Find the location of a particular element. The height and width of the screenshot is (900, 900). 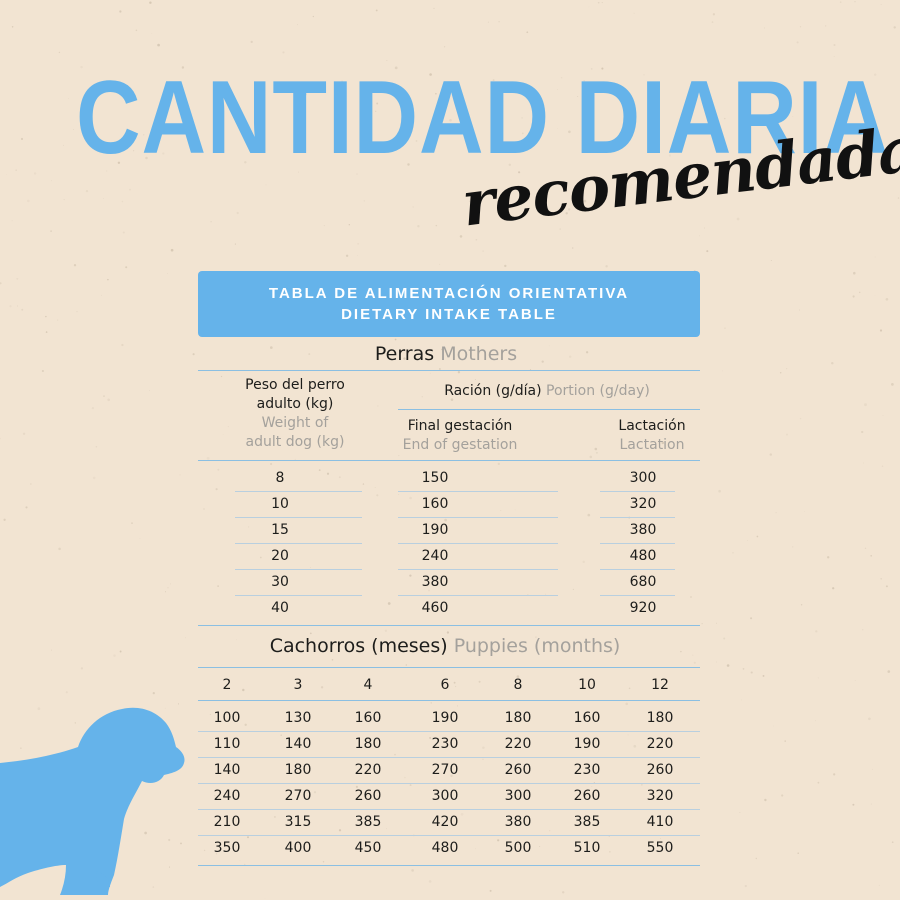

gestation-cell: 380 is located at coordinates (435, 582).